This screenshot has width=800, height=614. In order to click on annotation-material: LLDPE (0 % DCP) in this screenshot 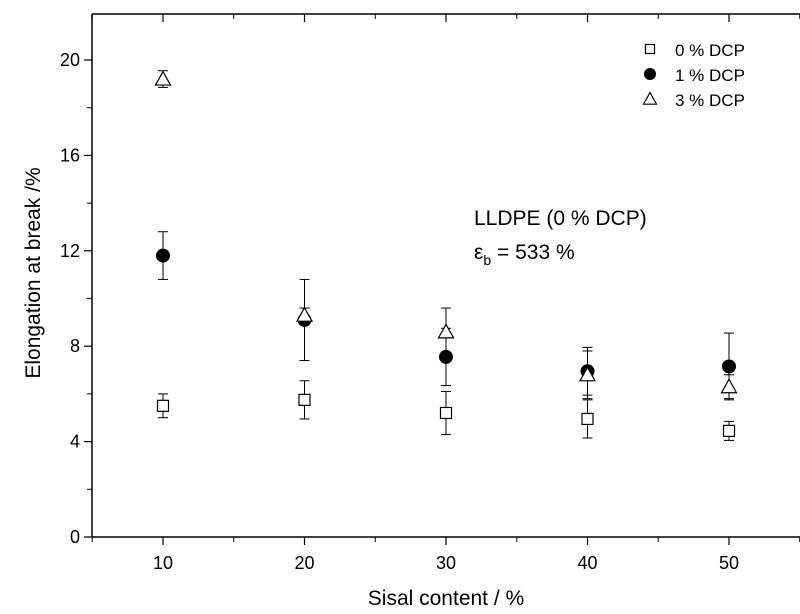, I will do `click(560, 218)`.